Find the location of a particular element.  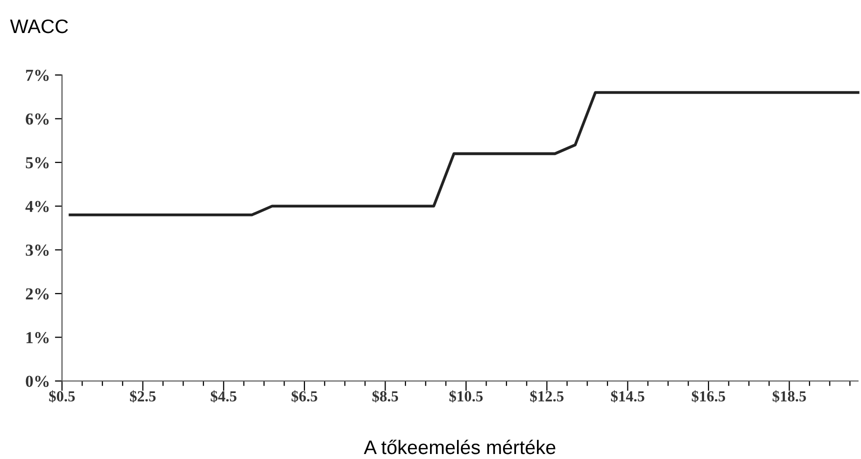

x-tick-label: $8.5 is located at coordinates (385, 396).